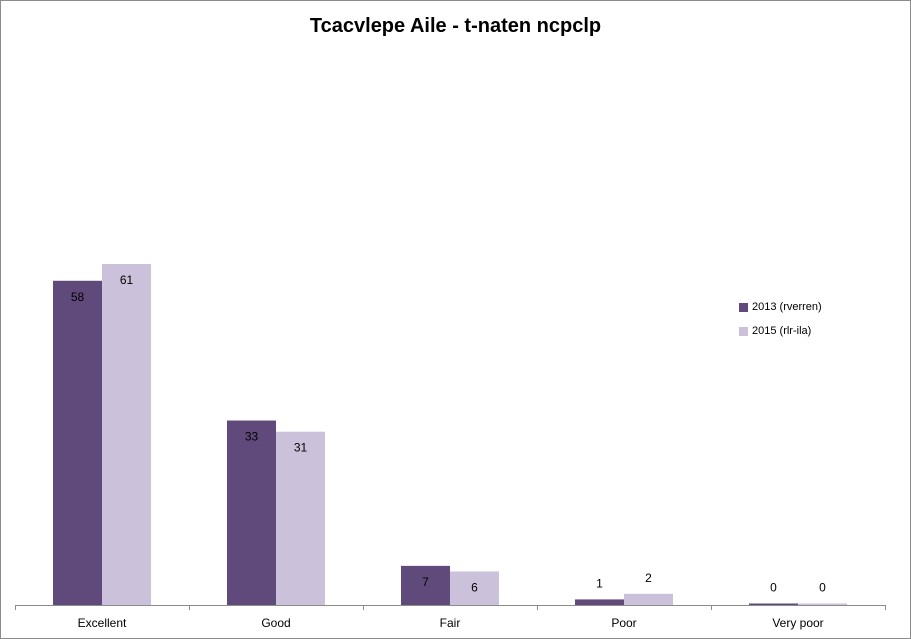  Describe the element at coordinates (275, 623) in the screenshot. I see `x-tick-label: Good` at that location.